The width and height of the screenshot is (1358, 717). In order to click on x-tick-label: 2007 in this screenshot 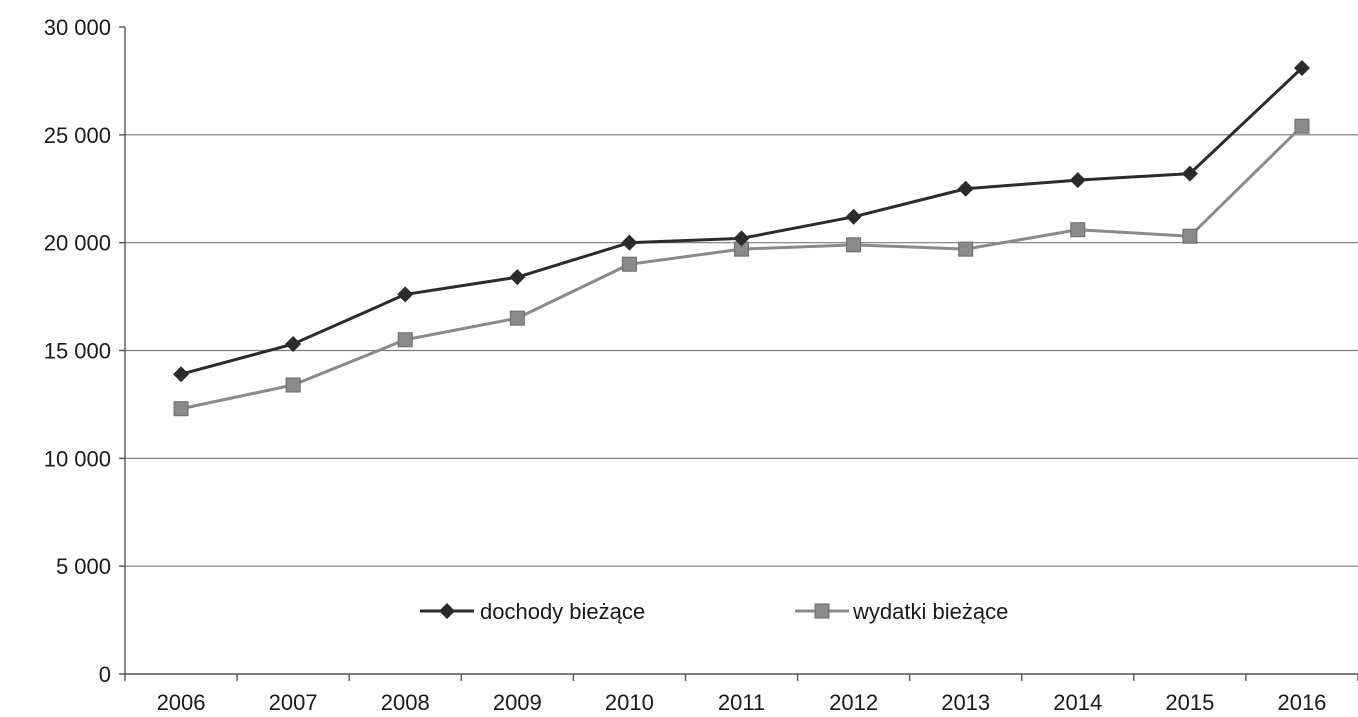, I will do `click(293, 702)`.